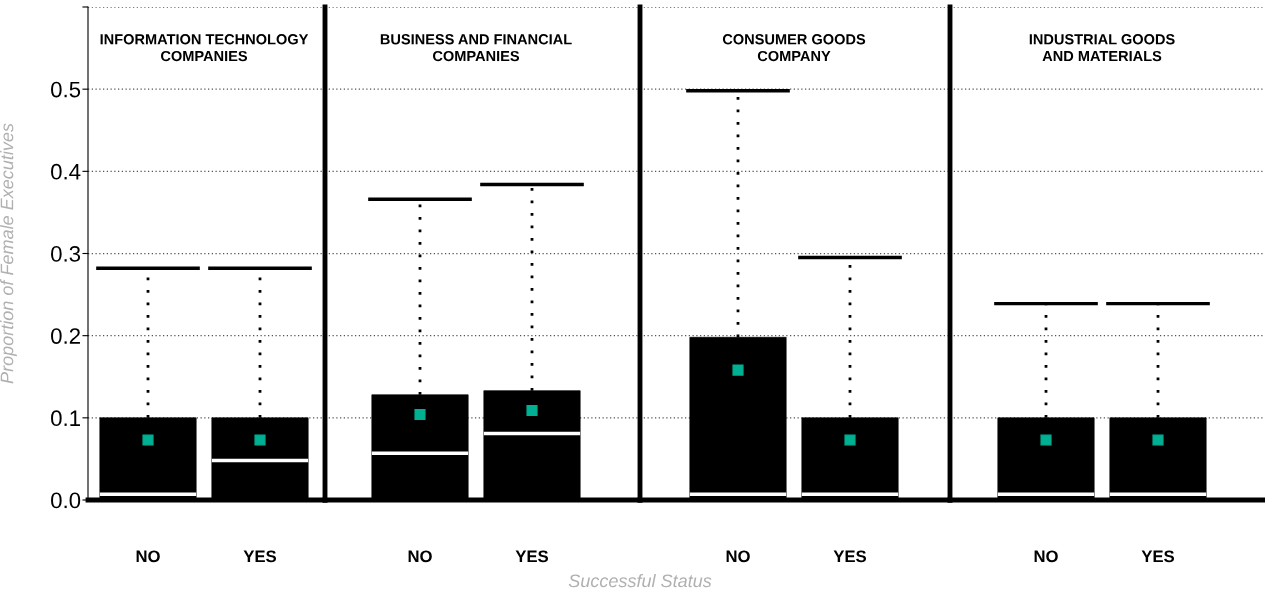 The image size is (1265, 596). I want to click on y-tick-label: 0.5, so click(66, 89).